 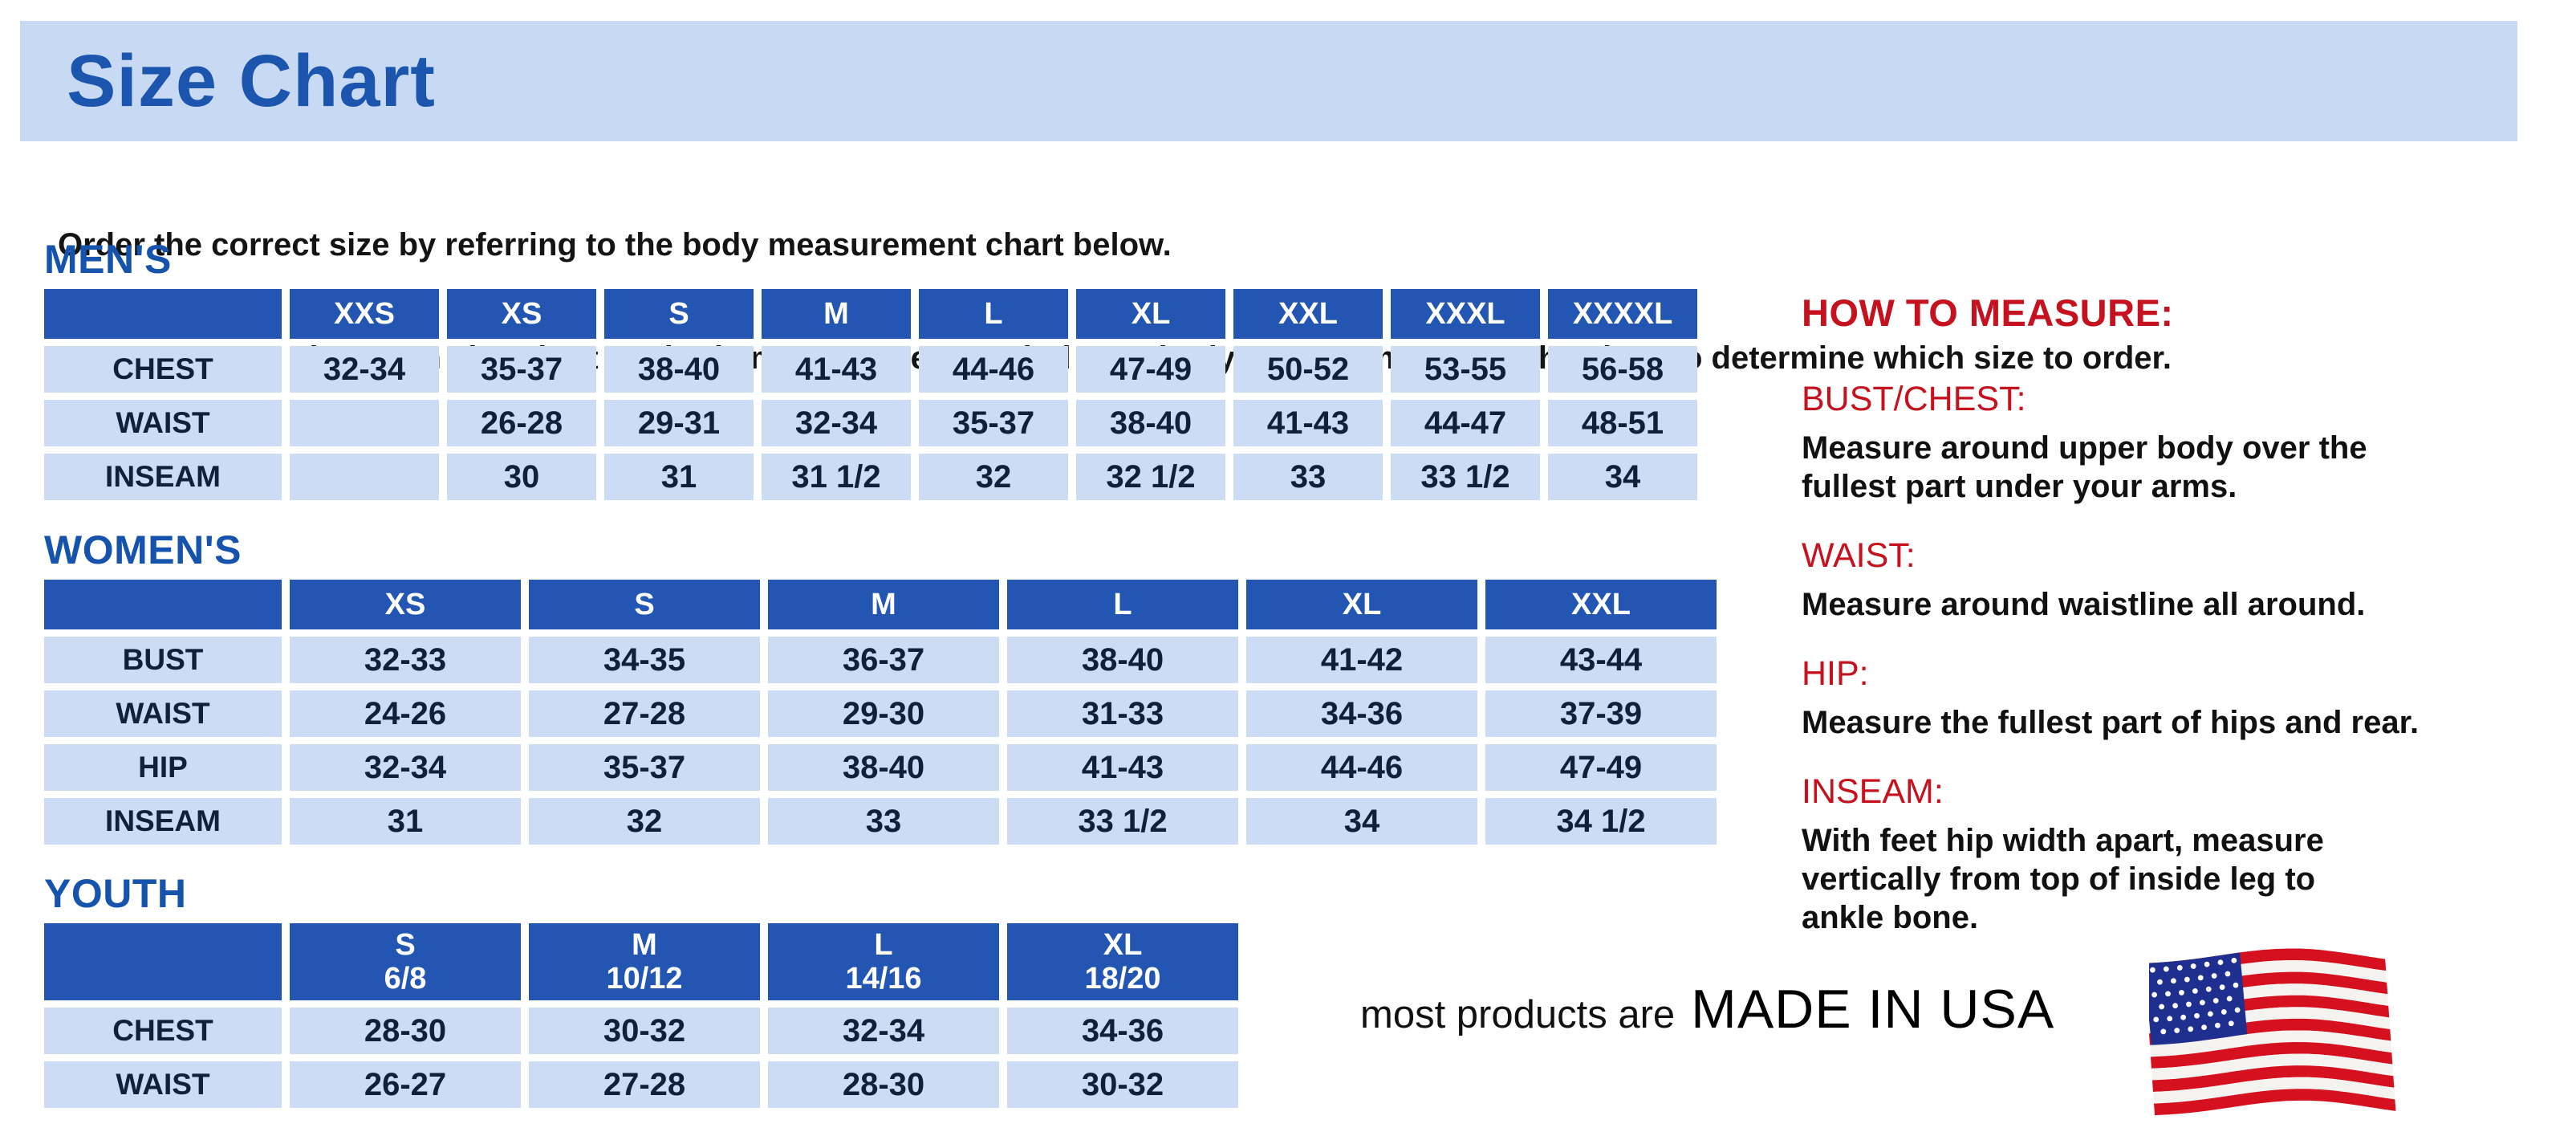 I want to click on youth-section-heading: YOUTH, so click(x=116, y=894).